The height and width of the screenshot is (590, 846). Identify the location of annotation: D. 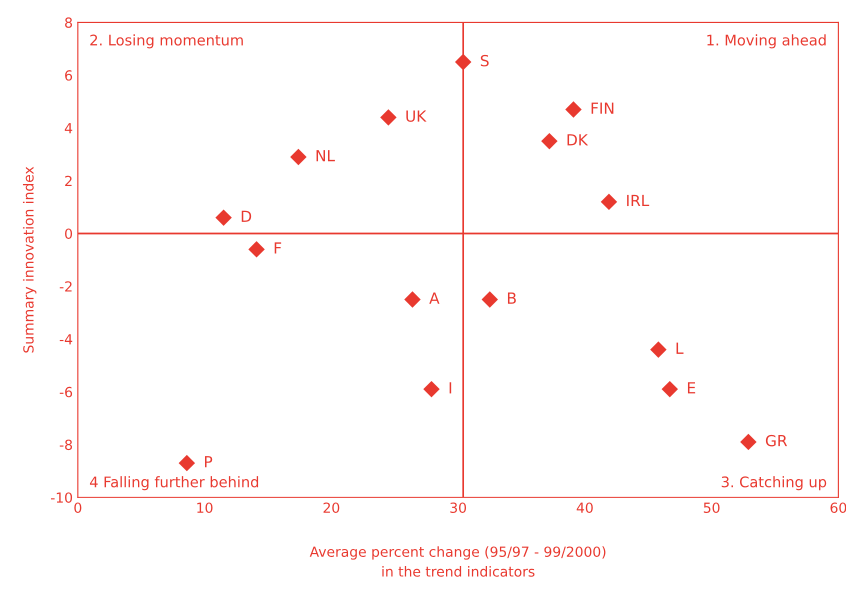
(247, 216).